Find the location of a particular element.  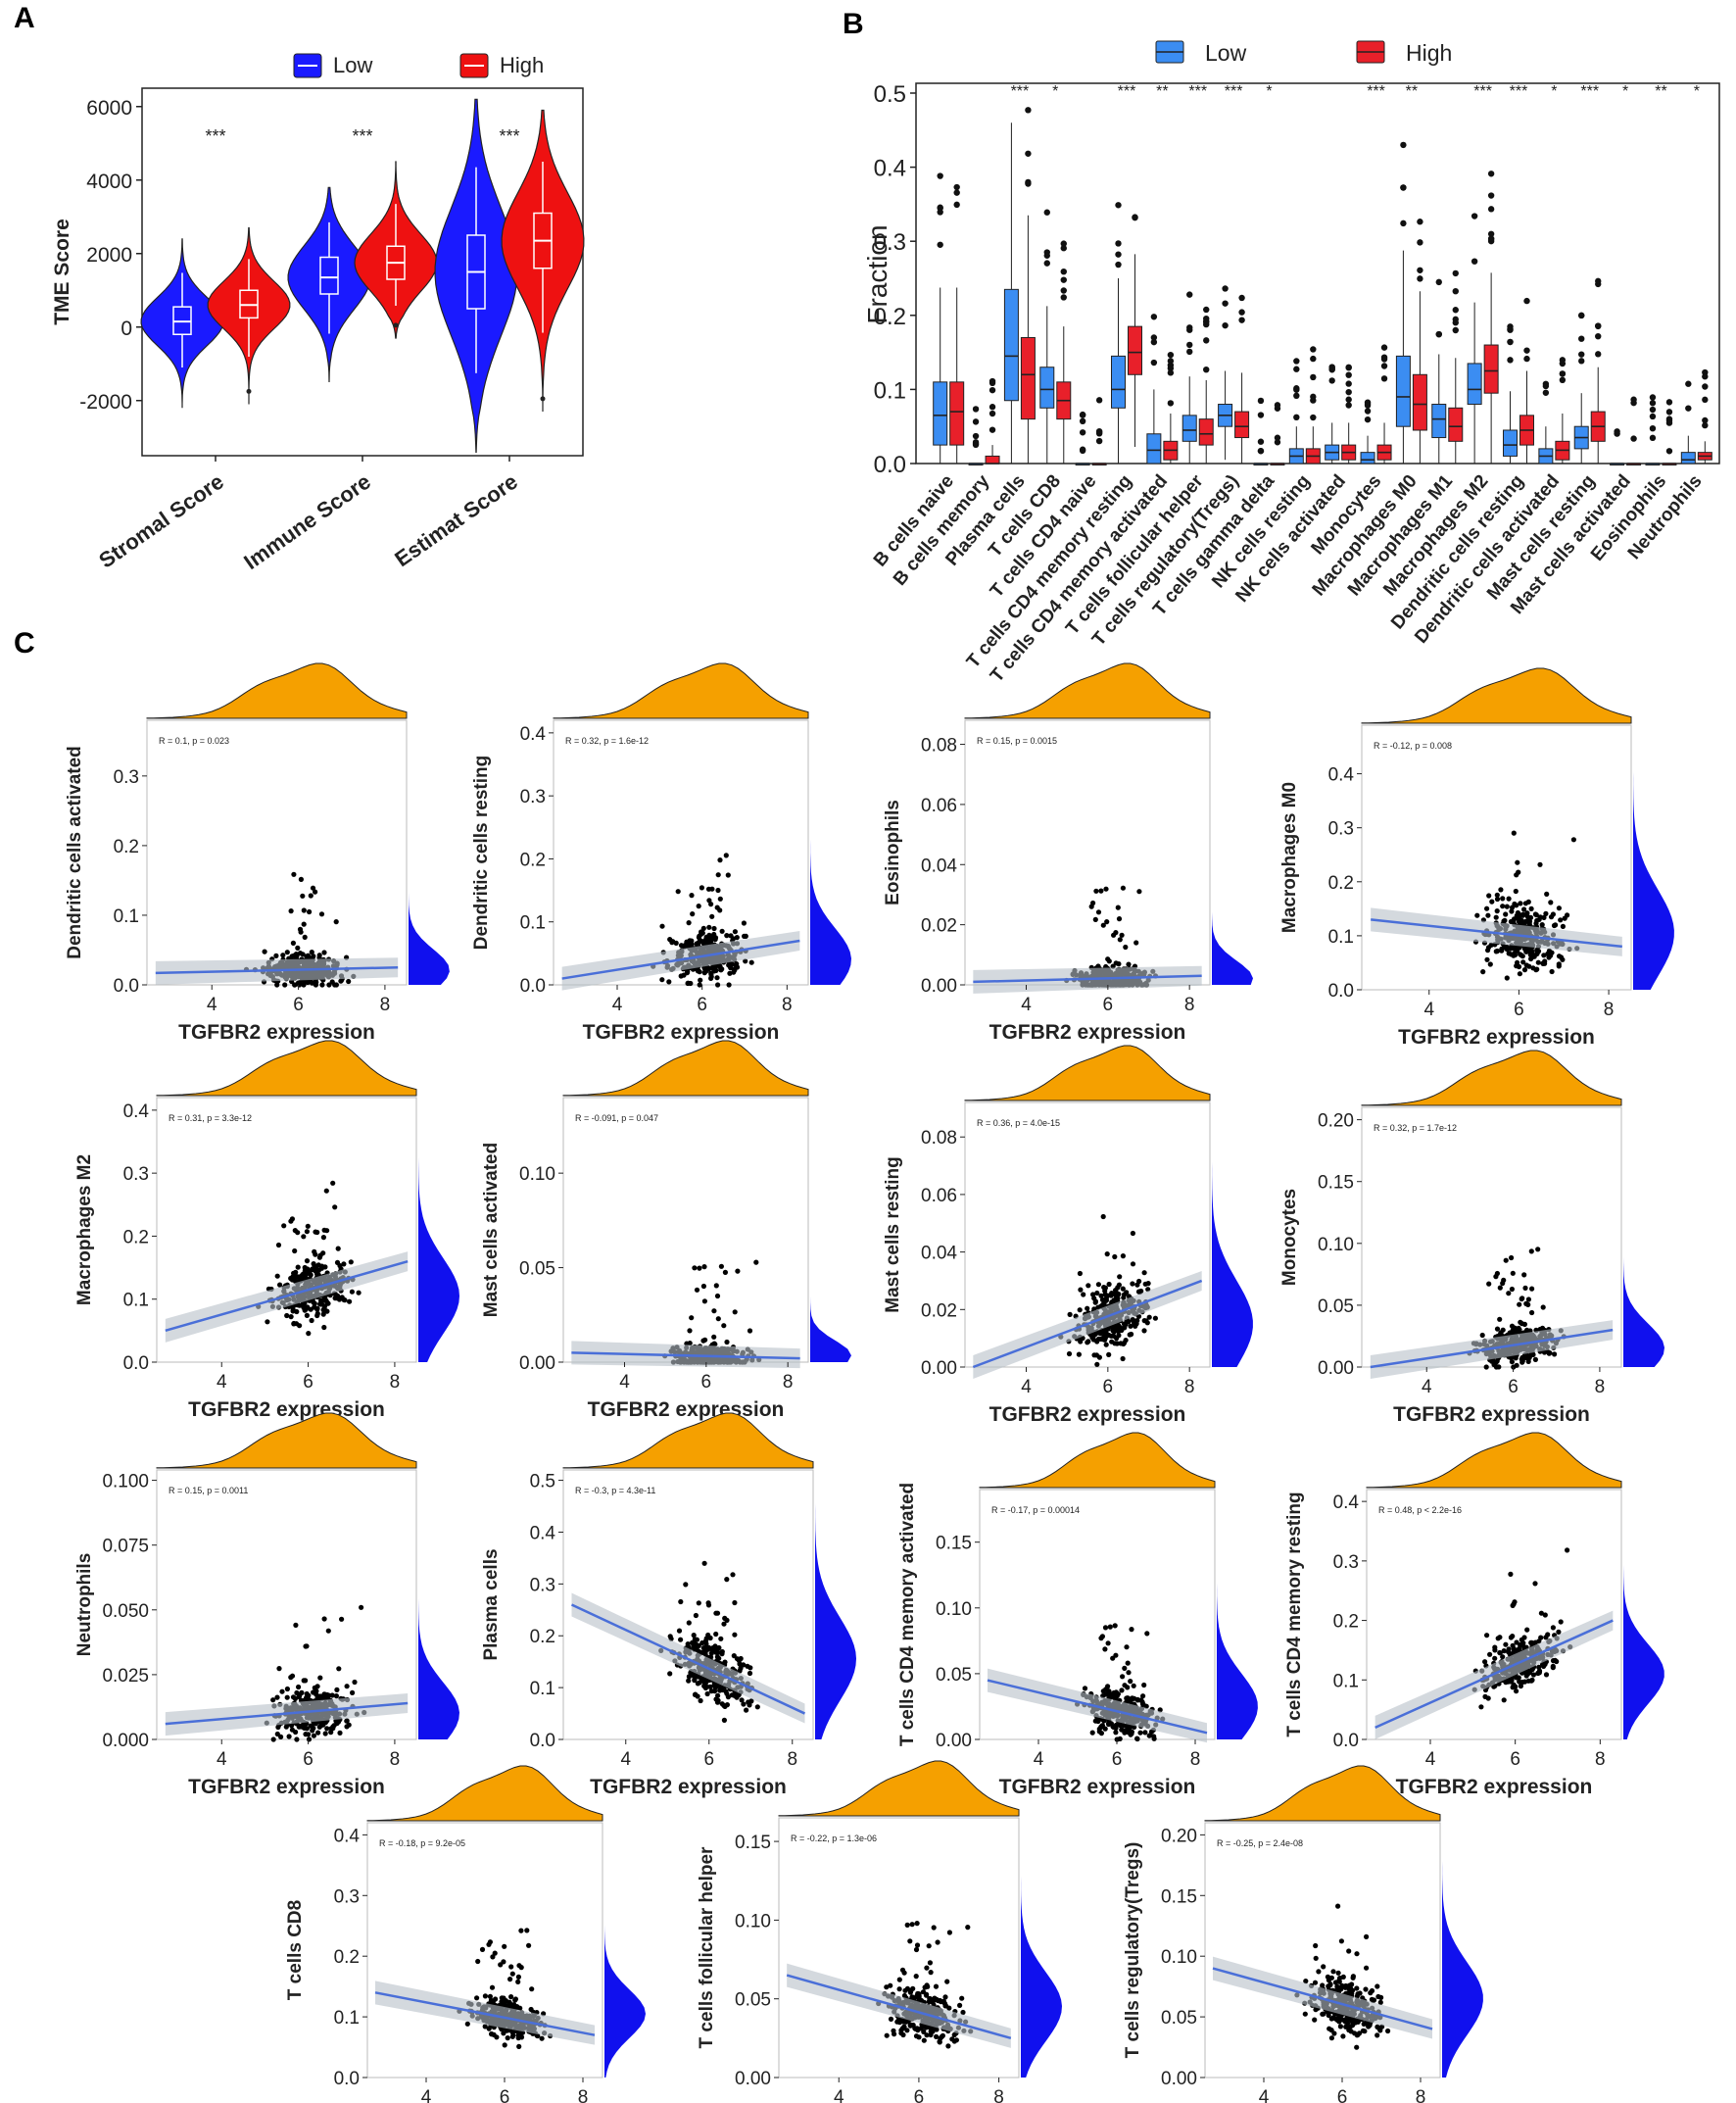

y-axis-title: T cells CD4 memory resting is located at coordinates (1294, 1614).